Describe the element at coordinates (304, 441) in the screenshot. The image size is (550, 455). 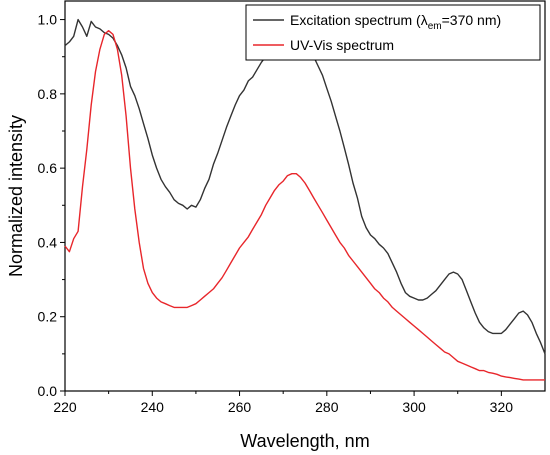
I see `x-axis-title: Wavelength, nm` at that location.